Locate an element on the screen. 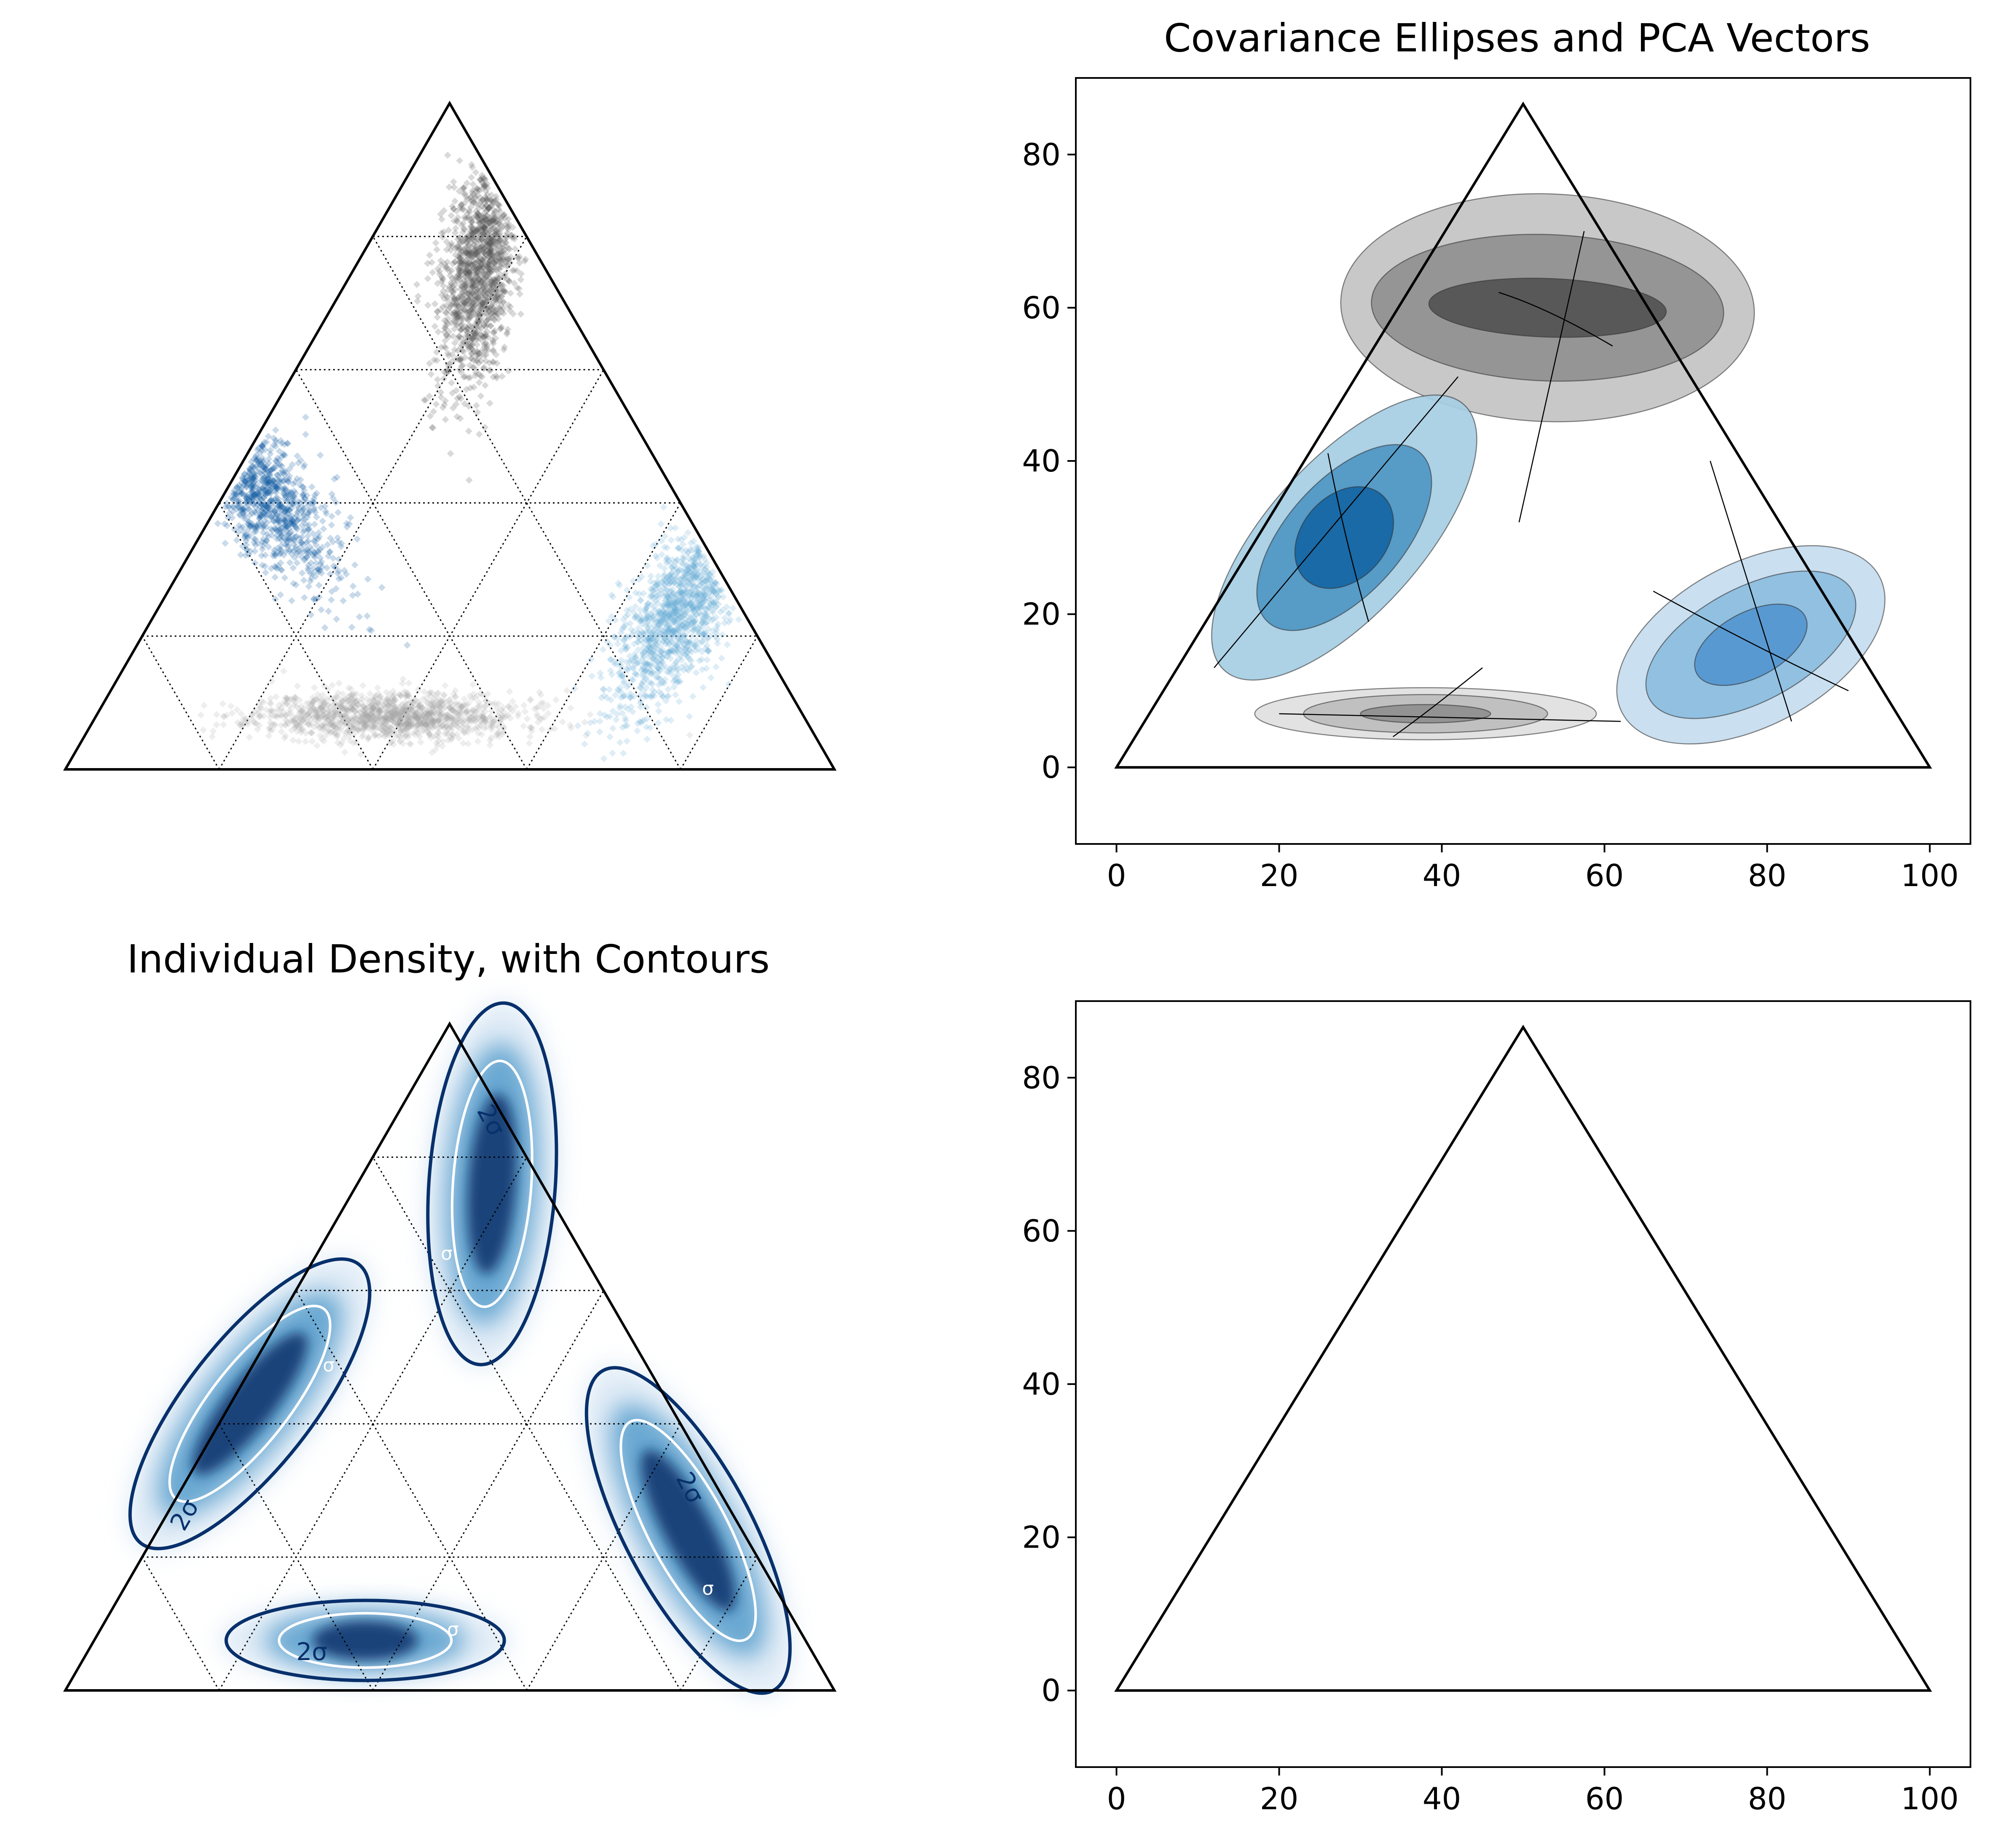 The width and height of the screenshot is (1989, 1848). y-tick-label: 80 is located at coordinates (1041, 154).